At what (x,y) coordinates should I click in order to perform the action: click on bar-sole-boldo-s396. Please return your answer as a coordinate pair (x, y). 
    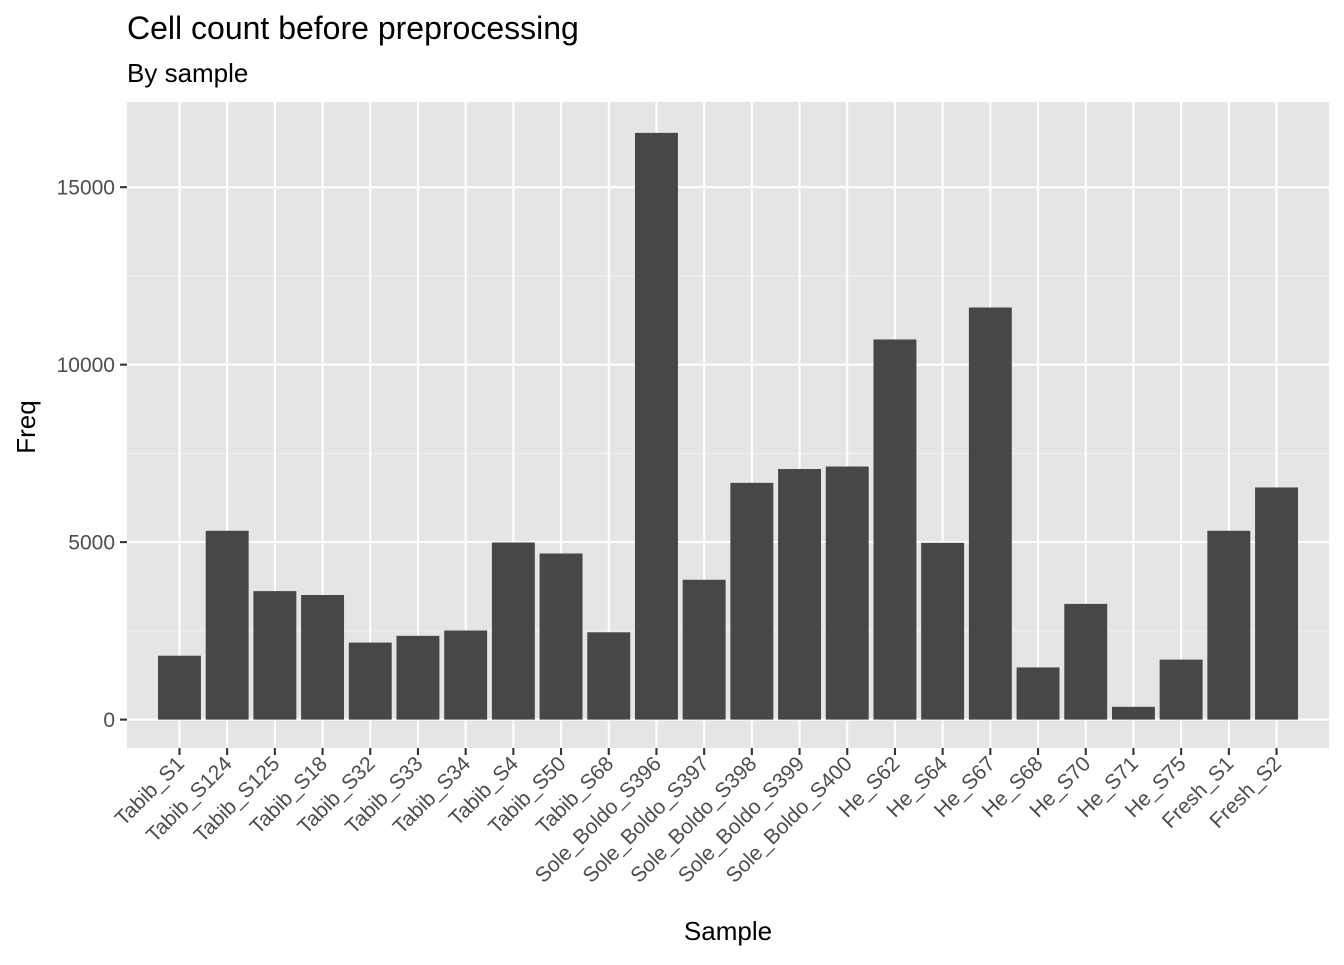
    Looking at the image, I should click on (656, 426).